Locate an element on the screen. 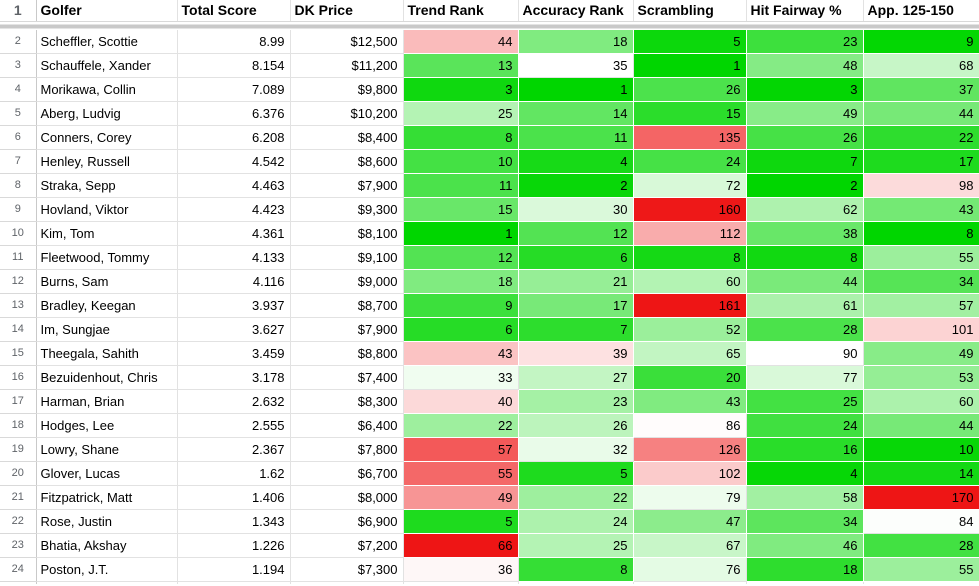 The image size is (979, 586). row-header: 15 is located at coordinates (18, 353).